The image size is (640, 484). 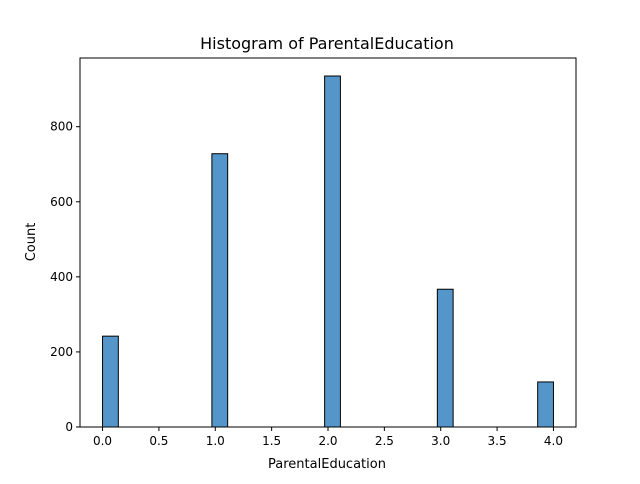 I want to click on y-tick-label: 200, so click(x=61, y=352).